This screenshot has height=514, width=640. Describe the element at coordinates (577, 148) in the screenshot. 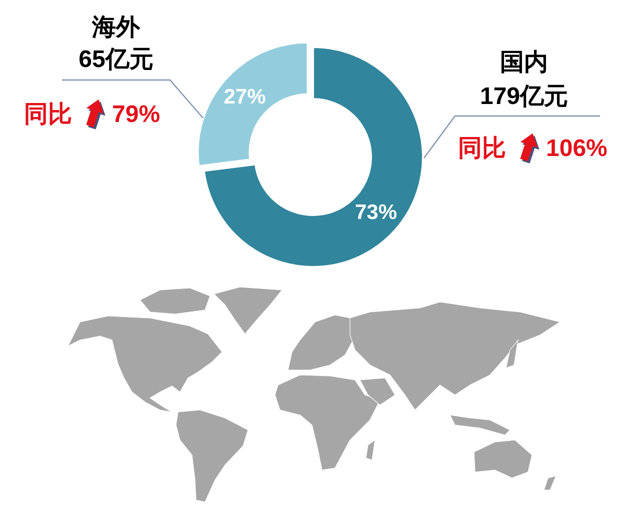

I see `text: 106%` at that location.